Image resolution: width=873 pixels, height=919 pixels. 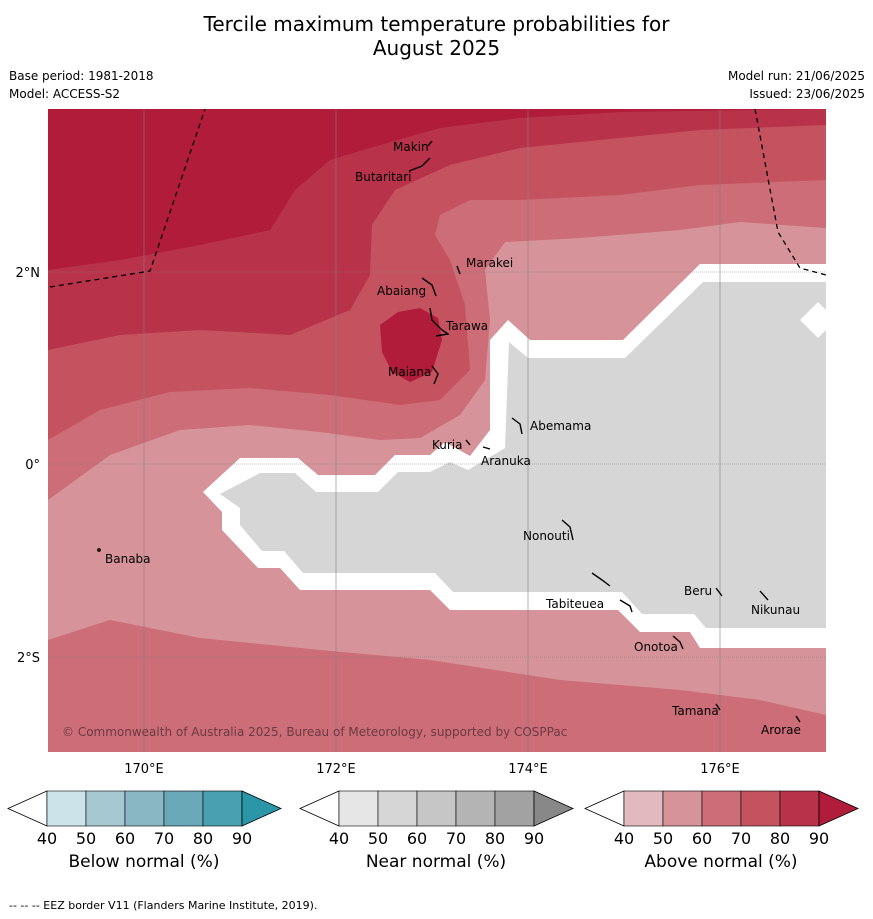 What do you see at coordinates (436, 862) in the screenshot?
I see `colorbar-label-near: Near normal (%)` at bounding box center [436, 862].